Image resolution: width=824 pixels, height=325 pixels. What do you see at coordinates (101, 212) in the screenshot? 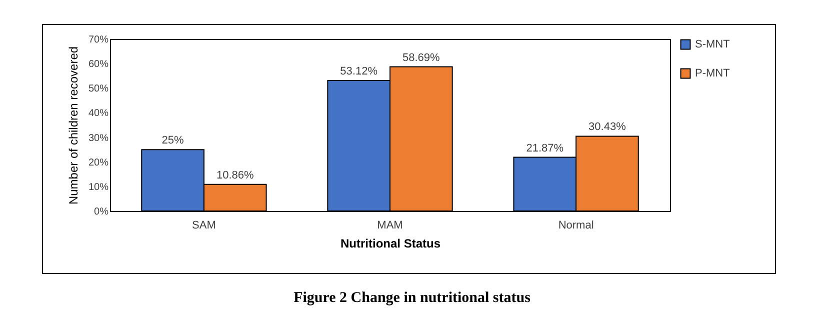
I see `y-tick-label: 0%` at bounding box center [101, 212].